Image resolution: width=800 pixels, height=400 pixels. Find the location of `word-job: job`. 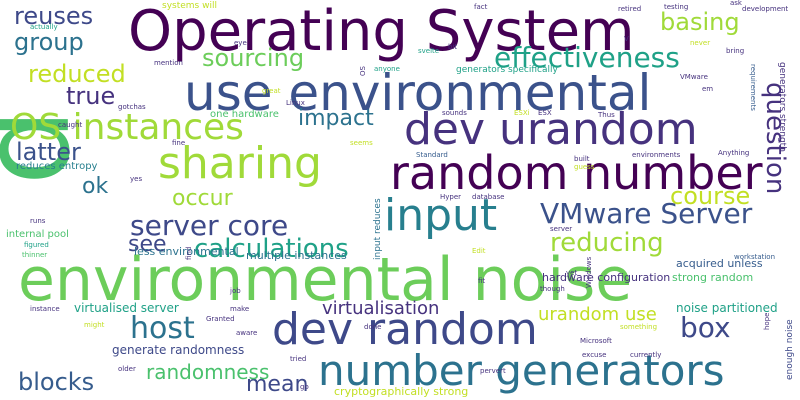

word-job: job is located at coordinates (235, 291).